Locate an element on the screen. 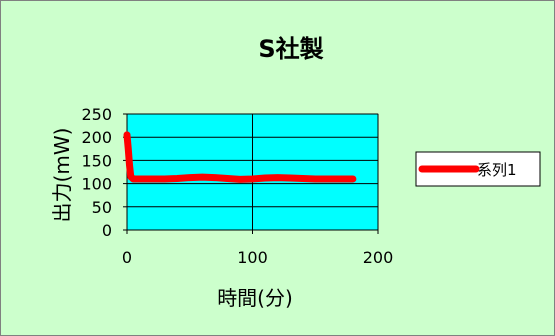 The height and width of the screenshot is (336, 555). x-tick-label-2: 200 is located at coordinates (378, 257).